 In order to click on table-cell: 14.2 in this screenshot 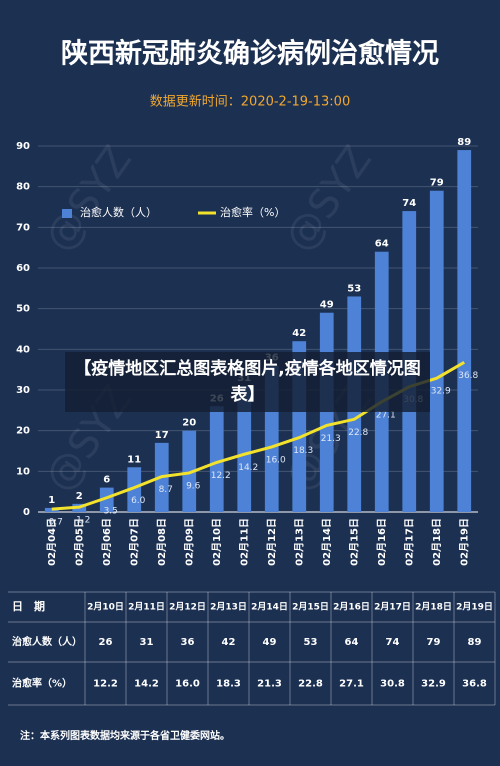, I will do `click(146, 684)`.